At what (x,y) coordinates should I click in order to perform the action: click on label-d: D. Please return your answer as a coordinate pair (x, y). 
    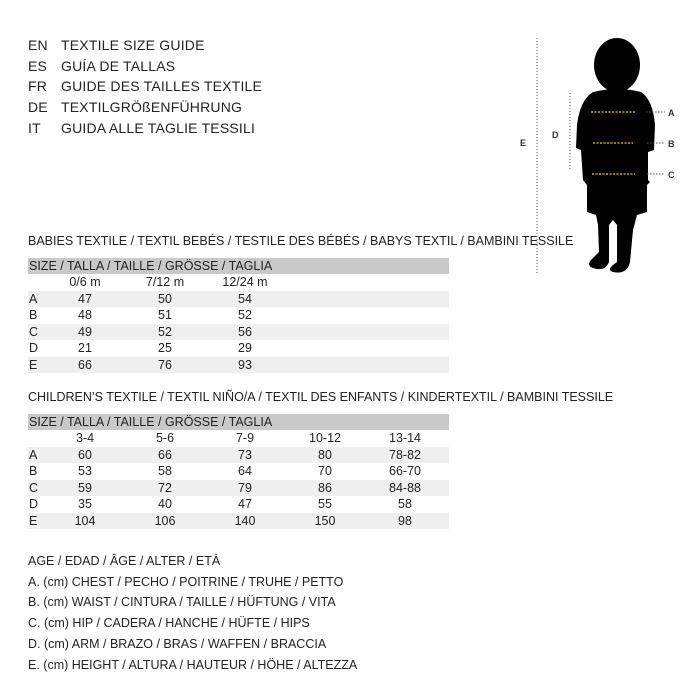
    Looking at the image, I should click on (555, 135).